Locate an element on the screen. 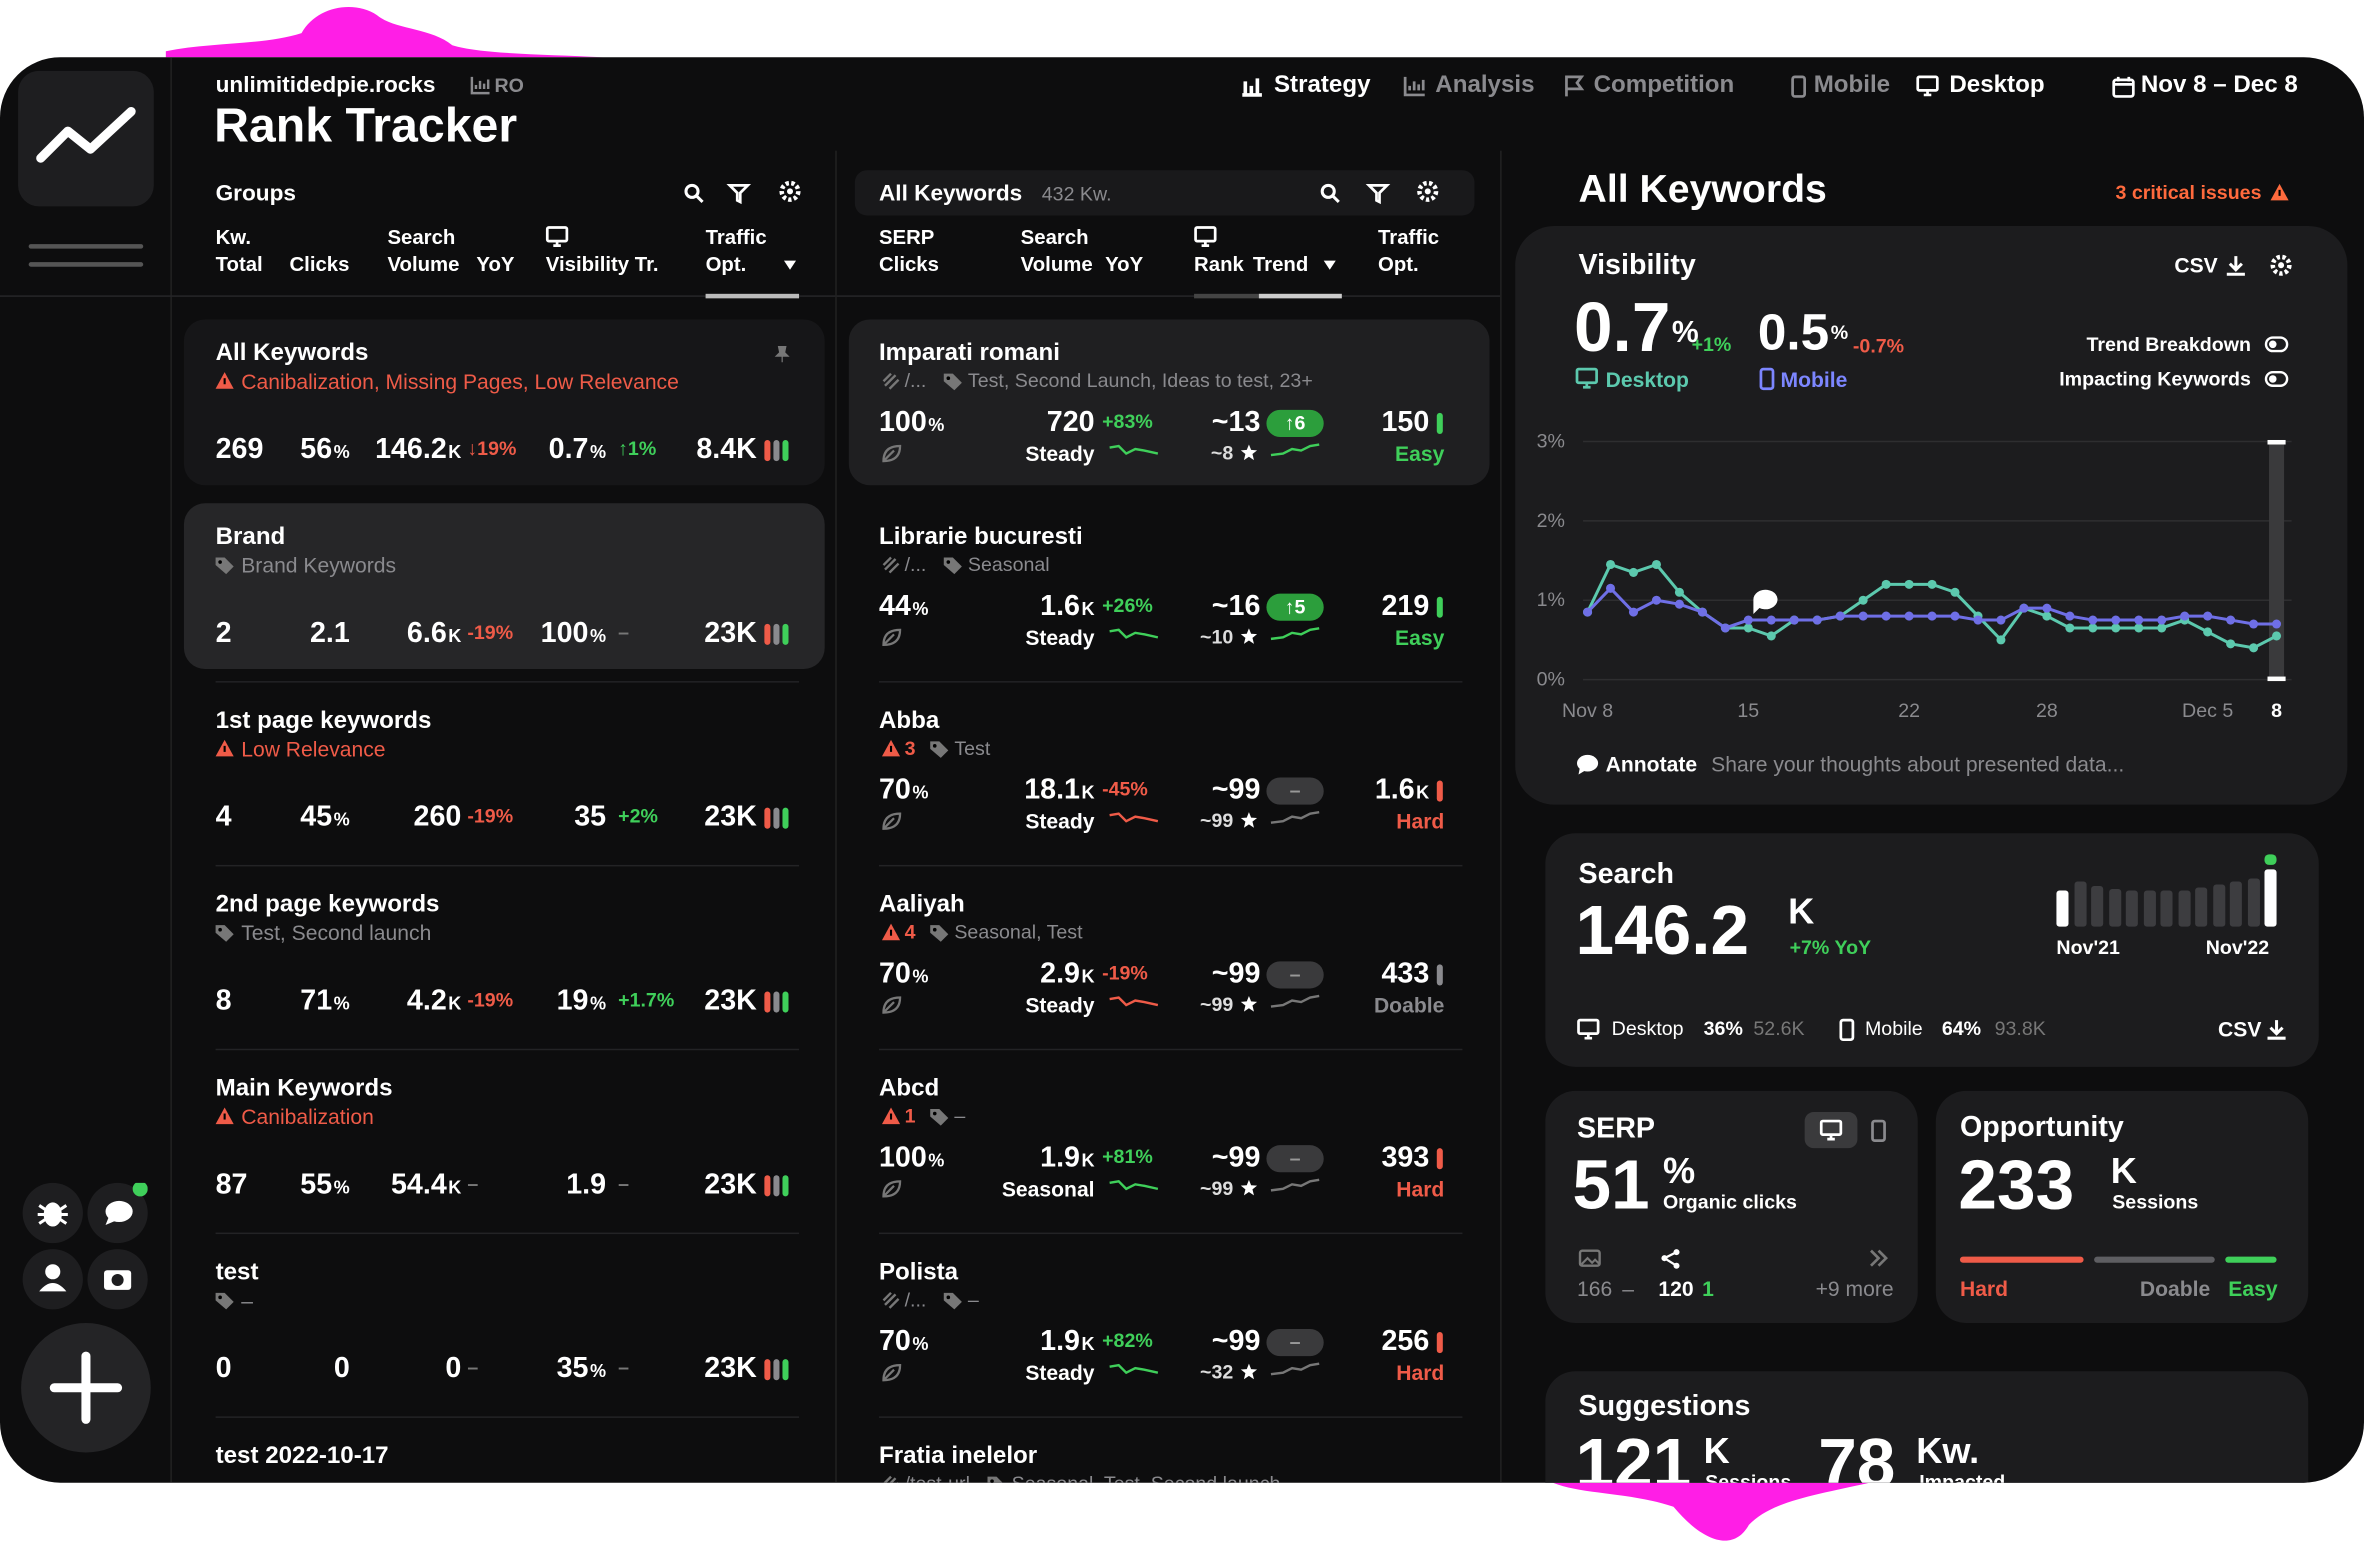 The height and width of the screenshot is (1552, 2364). search-volume-unit: K is located at coordinates (1088, 608).